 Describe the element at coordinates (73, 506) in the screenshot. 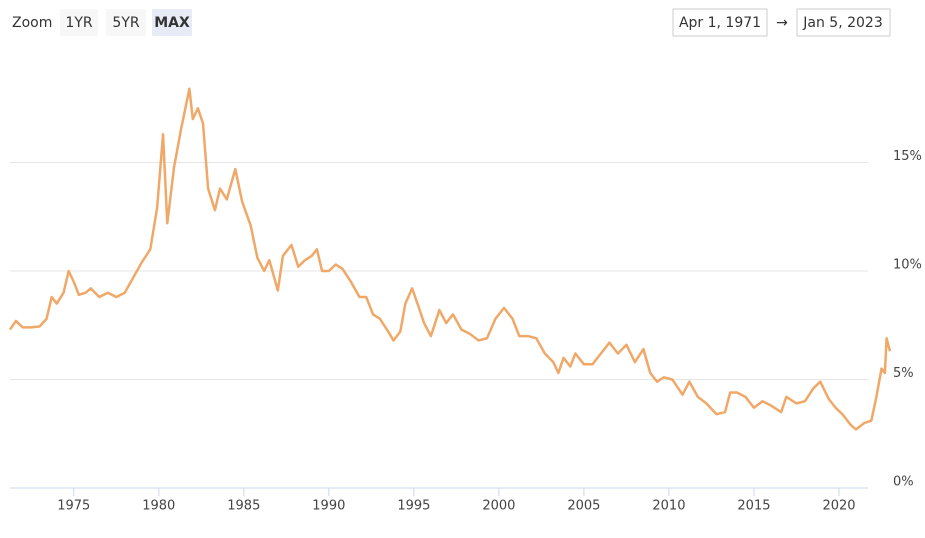

I see `x-tick-label: 1975` at that location.